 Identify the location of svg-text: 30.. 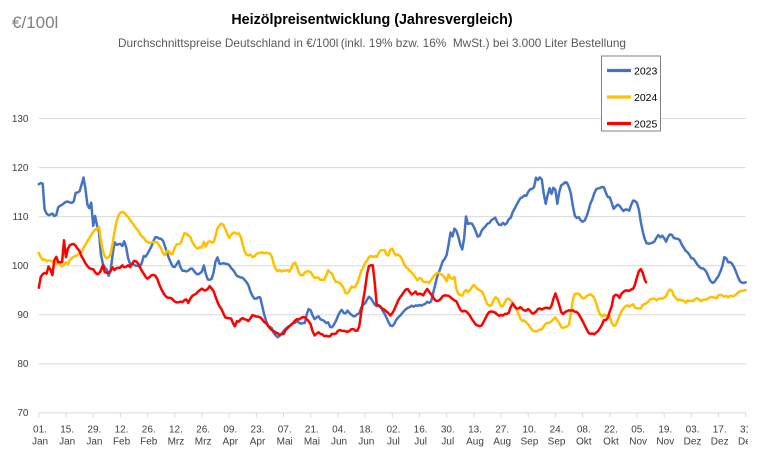
(448, 430).